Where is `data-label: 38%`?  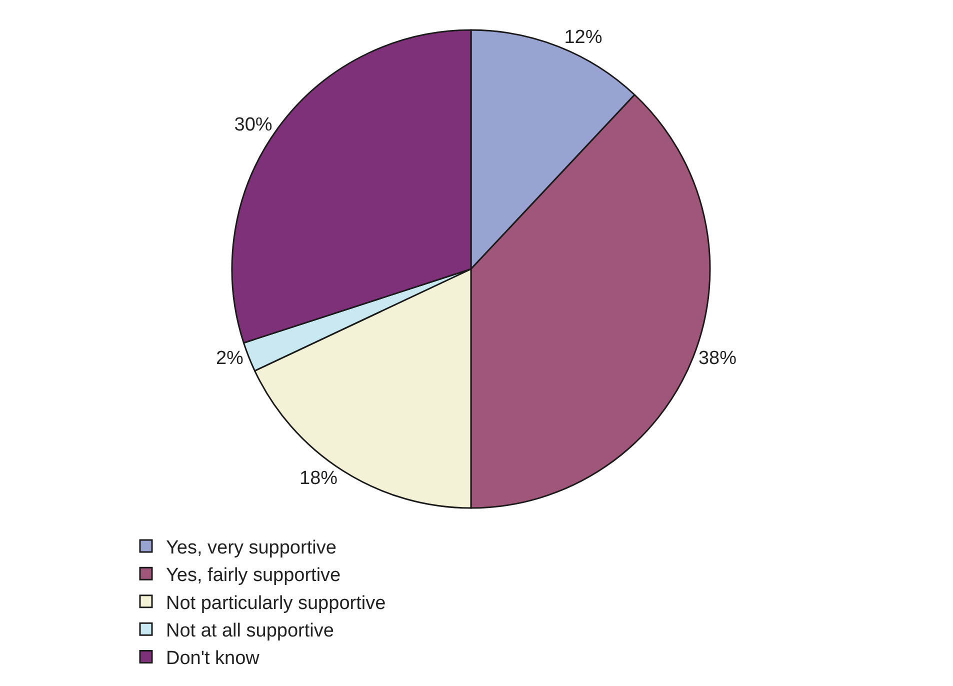 data-label: 38% is located at coordinates (717, 358).